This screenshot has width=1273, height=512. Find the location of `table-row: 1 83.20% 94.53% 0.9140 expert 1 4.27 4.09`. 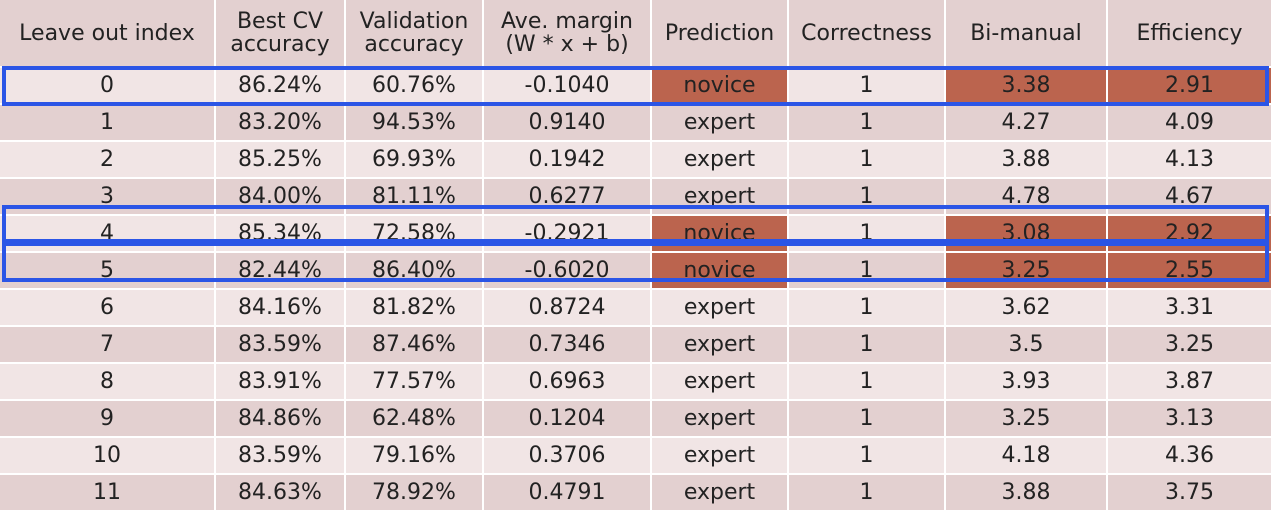

table-row: 1 83.20% 94.53% 0.9140 expert 1 4.27 4.09 is located at coordinates (636, 123).